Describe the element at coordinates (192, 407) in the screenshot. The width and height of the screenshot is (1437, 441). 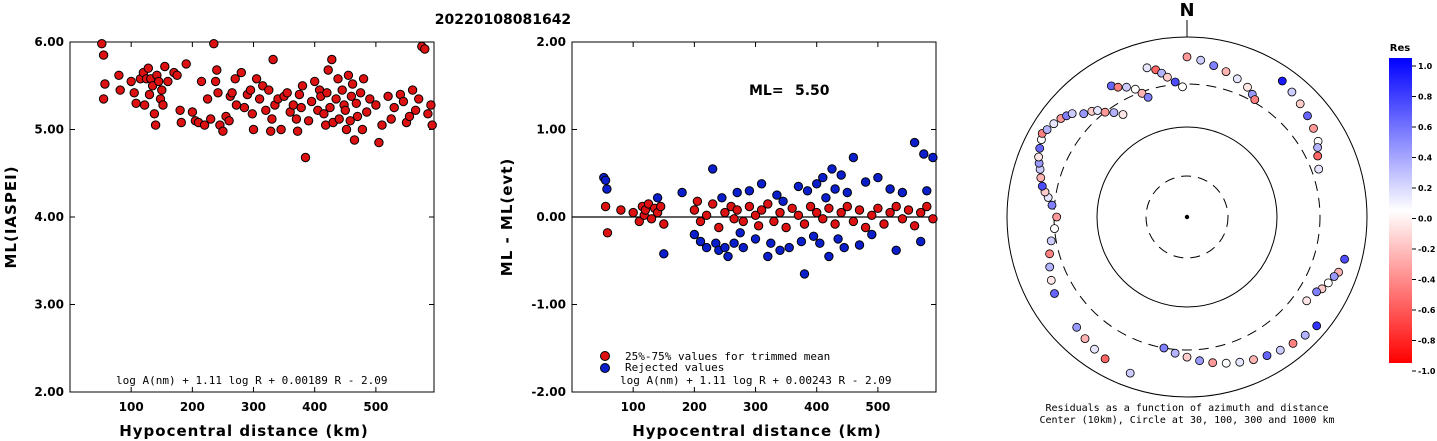
I see `x-tick-label: 200` at that location.